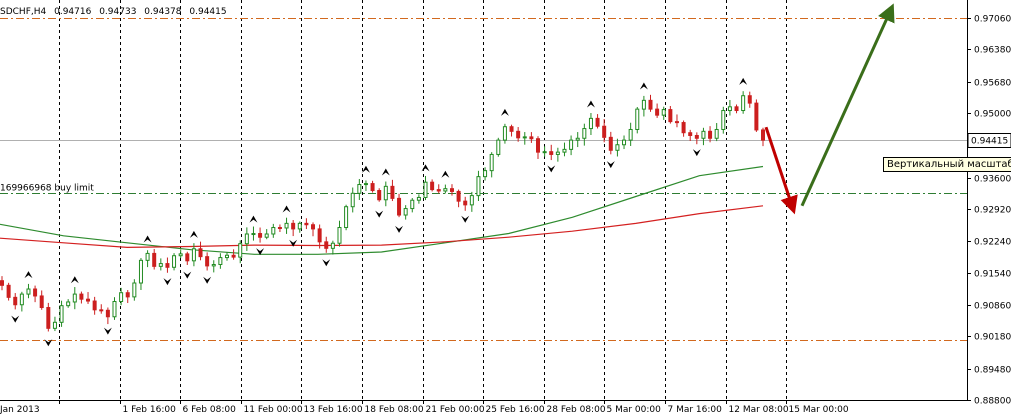  I want to click on price-label: 0.97060, so click(992, 20).